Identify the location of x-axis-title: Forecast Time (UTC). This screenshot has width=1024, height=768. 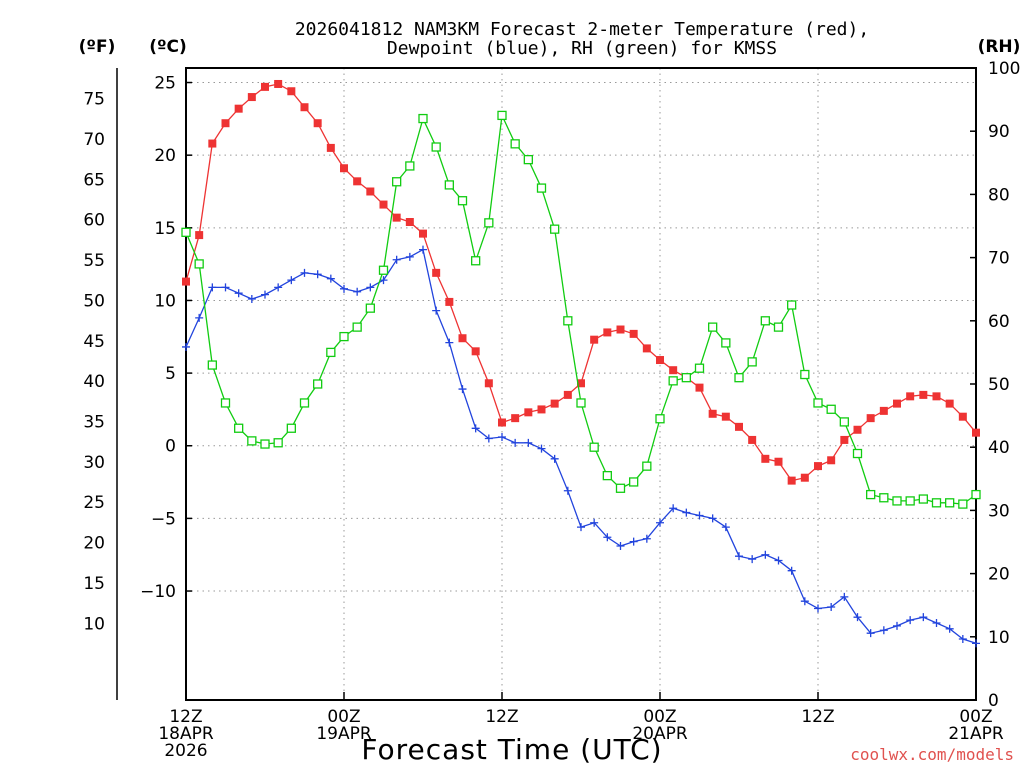
(511, 749).